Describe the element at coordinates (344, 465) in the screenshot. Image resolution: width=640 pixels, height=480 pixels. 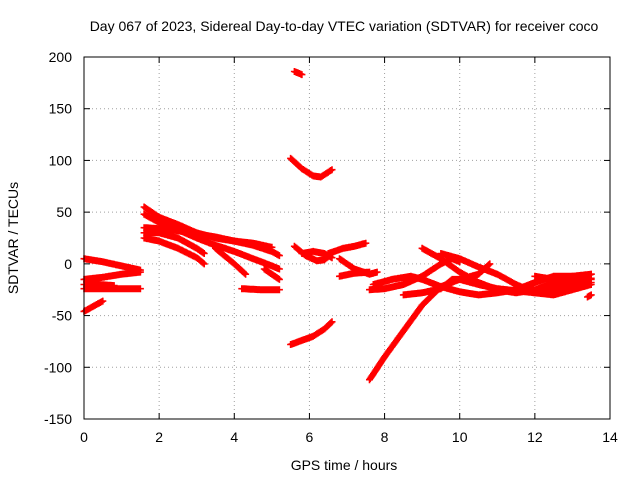
I see `x-axis-label: GPS time / hours` at that location.